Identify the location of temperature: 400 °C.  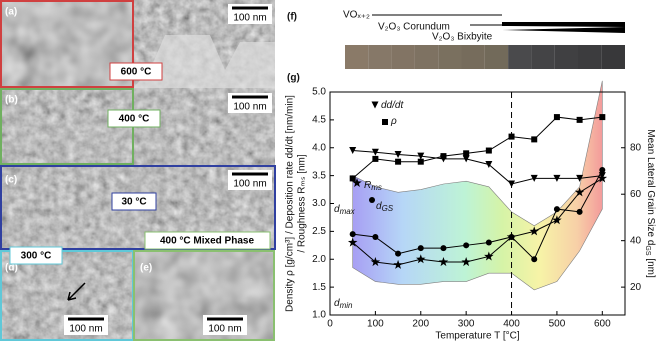
(134, 119).